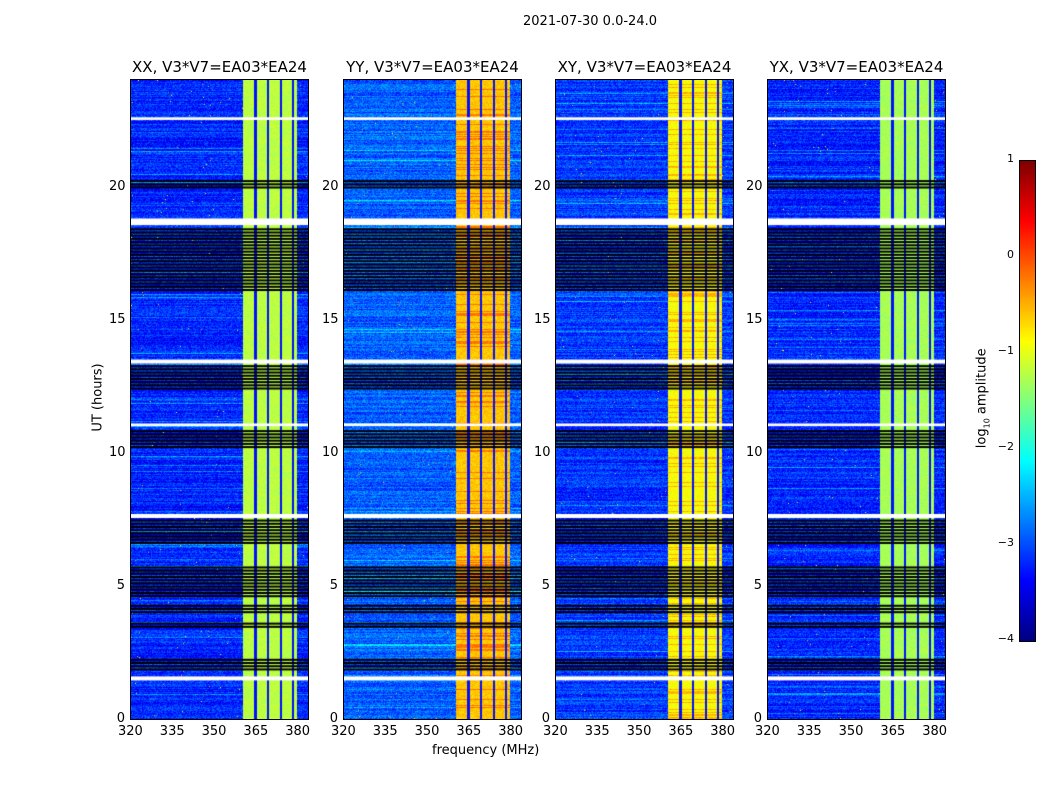  Describe the element at coordinates (486, 750) in the screenshot. I see `x-axis-label: frequency (MHz)` at that location.